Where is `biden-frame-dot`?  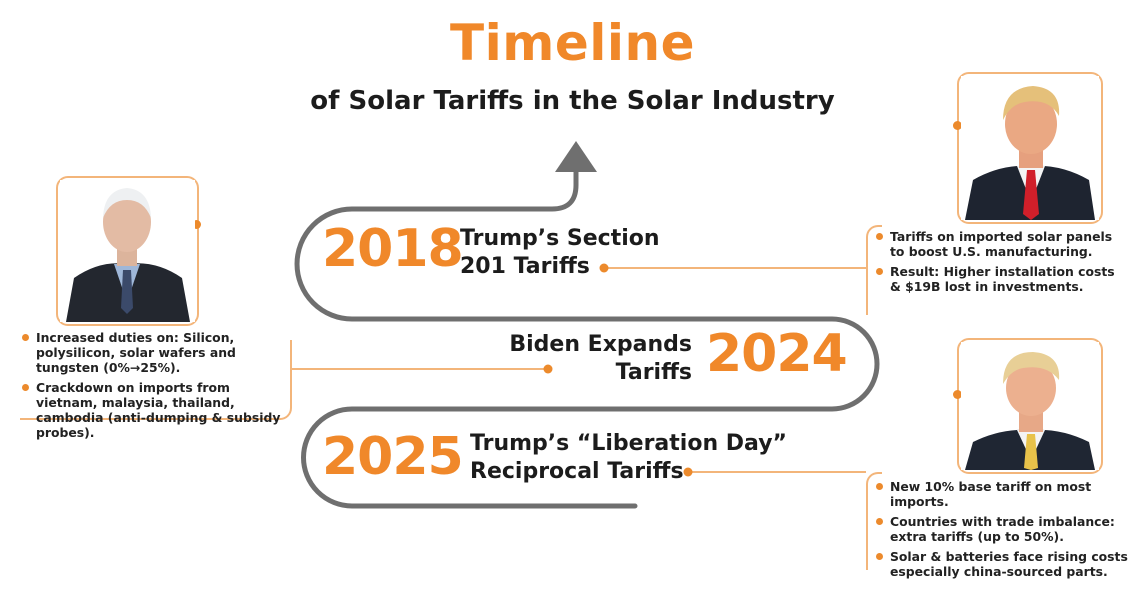 biden-frame-dot is located at coordinates (196, 224).